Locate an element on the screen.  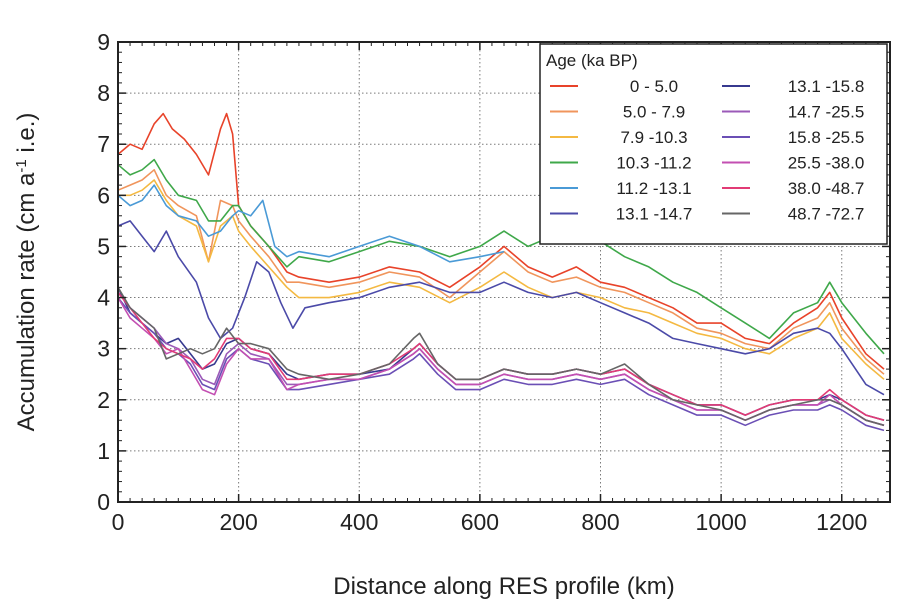
x-tick-label: 1000 is located at coordinates (721, 522).